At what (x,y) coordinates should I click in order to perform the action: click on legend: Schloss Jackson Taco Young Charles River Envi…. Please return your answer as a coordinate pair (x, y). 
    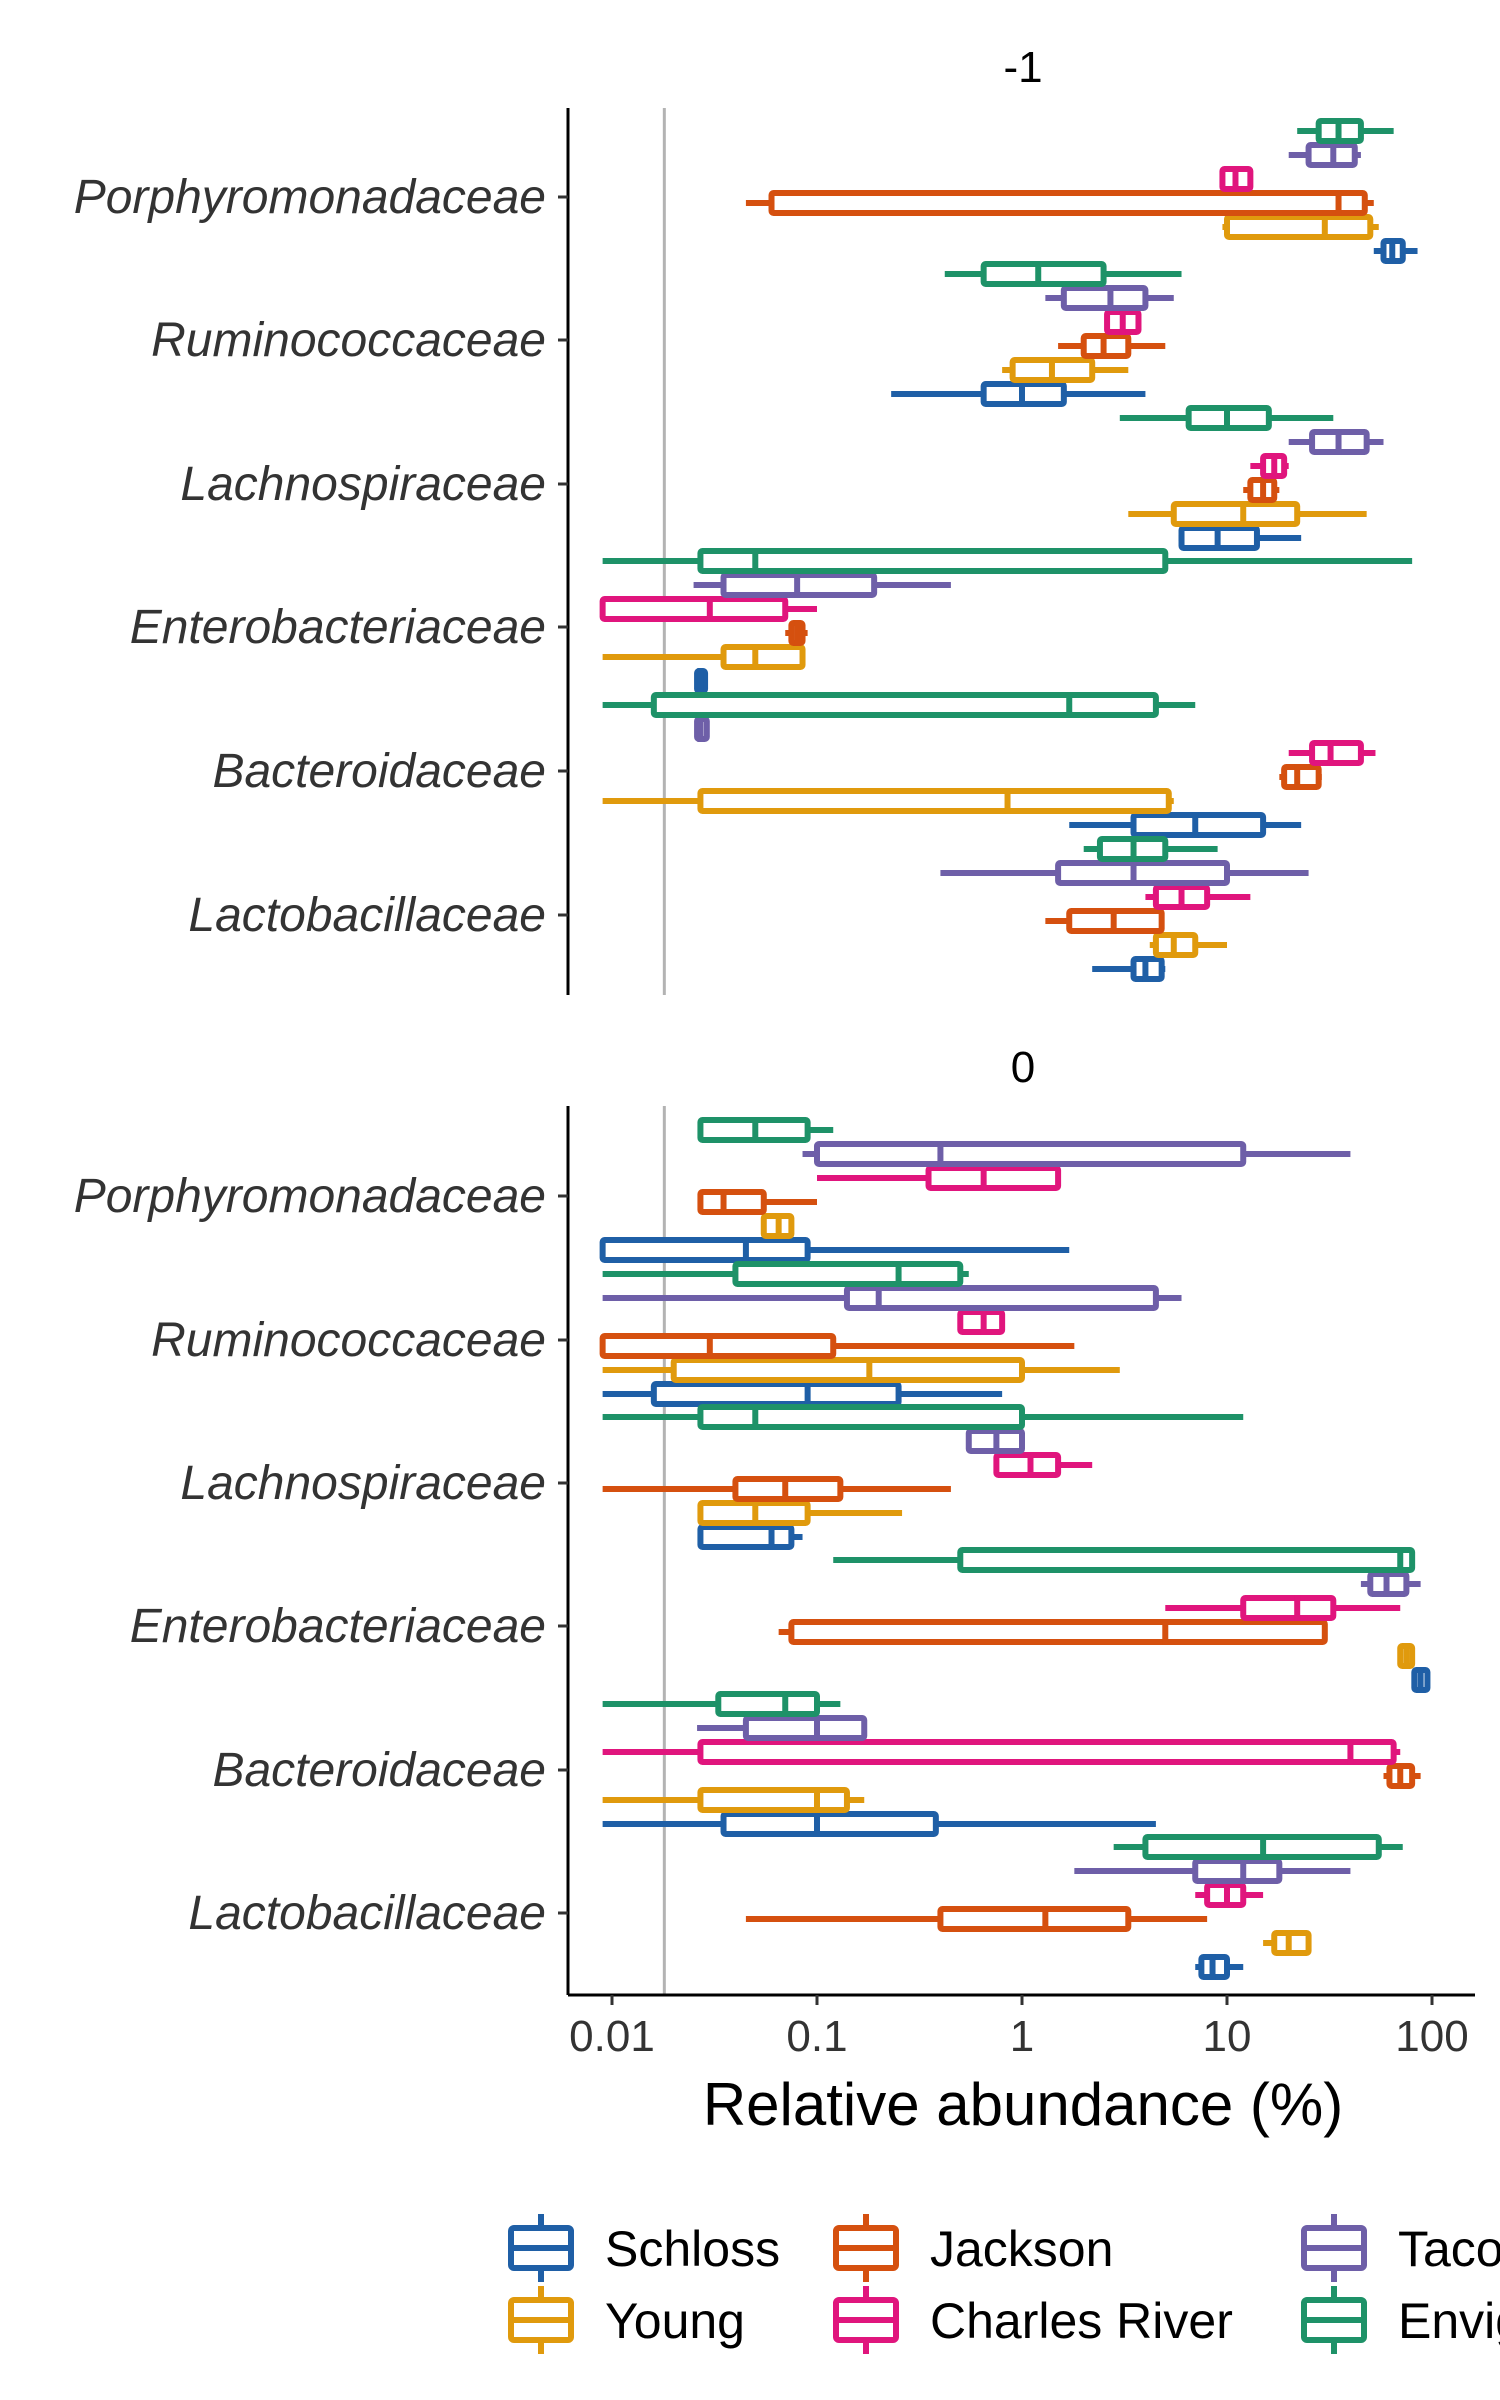
    Looking at the image, I should click on (1004, 2284).